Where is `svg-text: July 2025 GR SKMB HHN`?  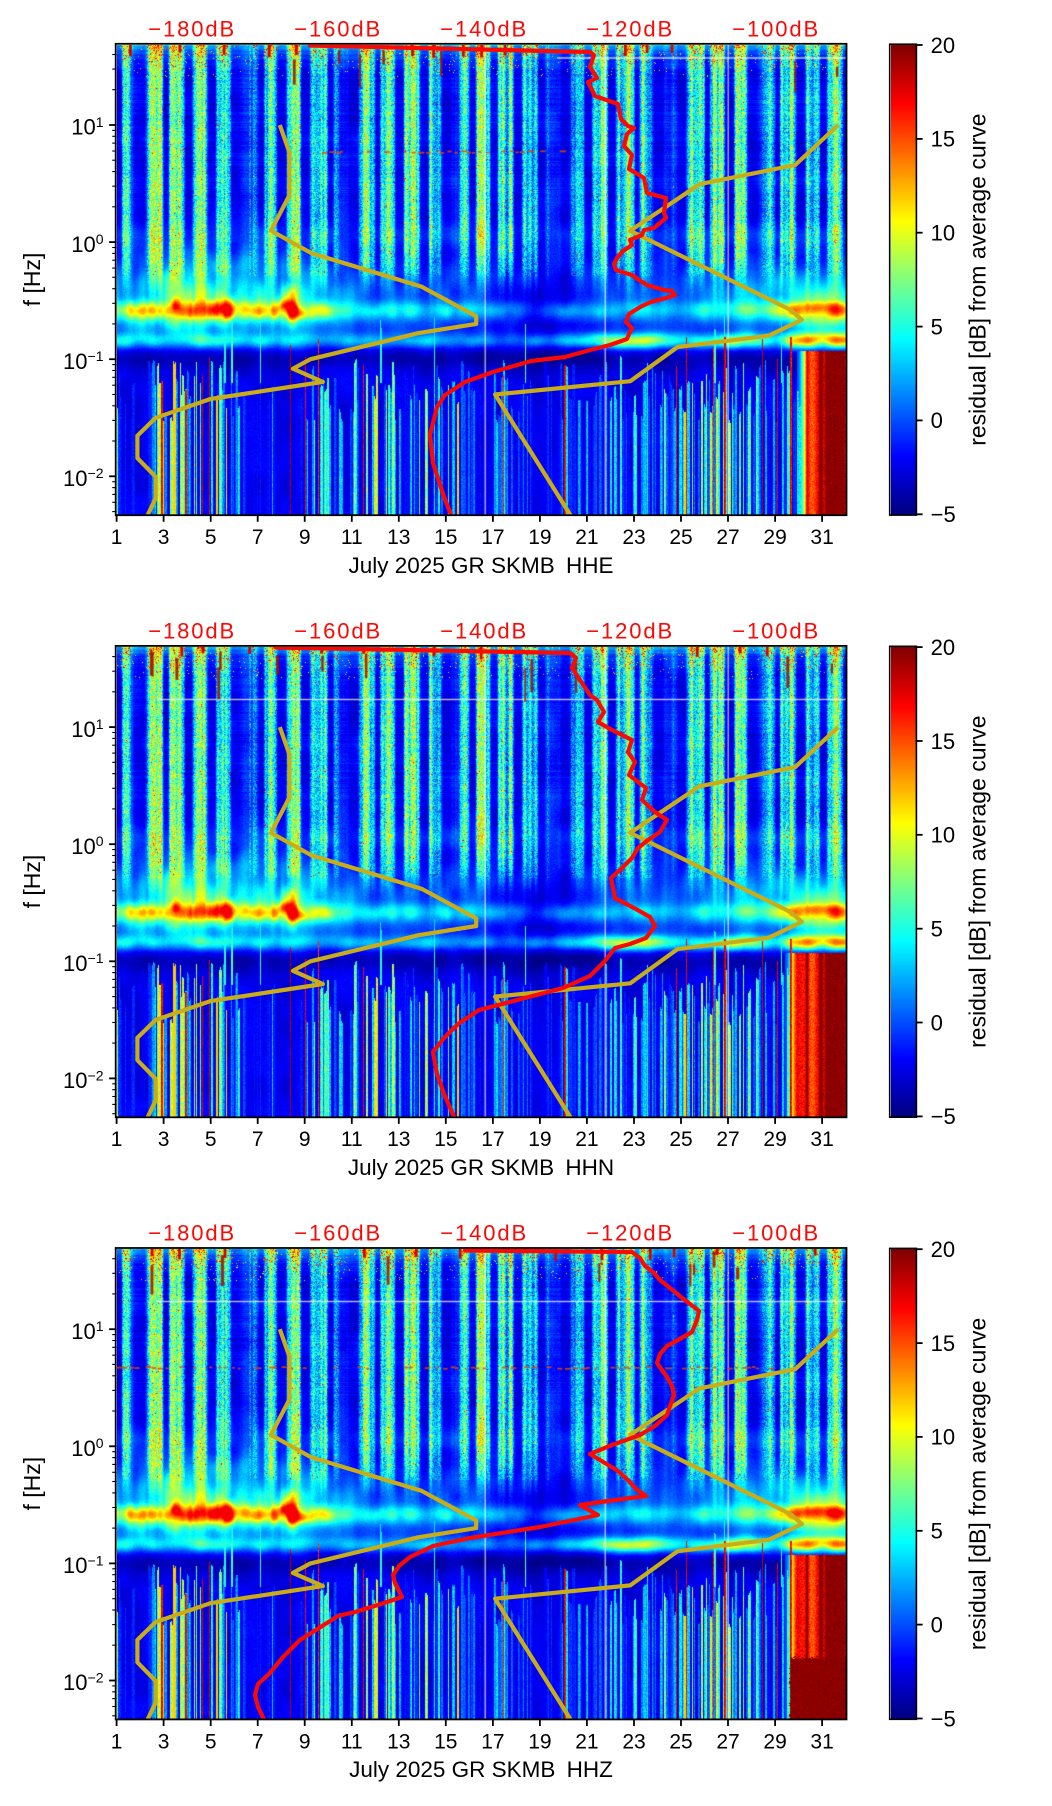 svg-text: July 2025 GR SKMB HHN is located at coordinates (481, 1167).